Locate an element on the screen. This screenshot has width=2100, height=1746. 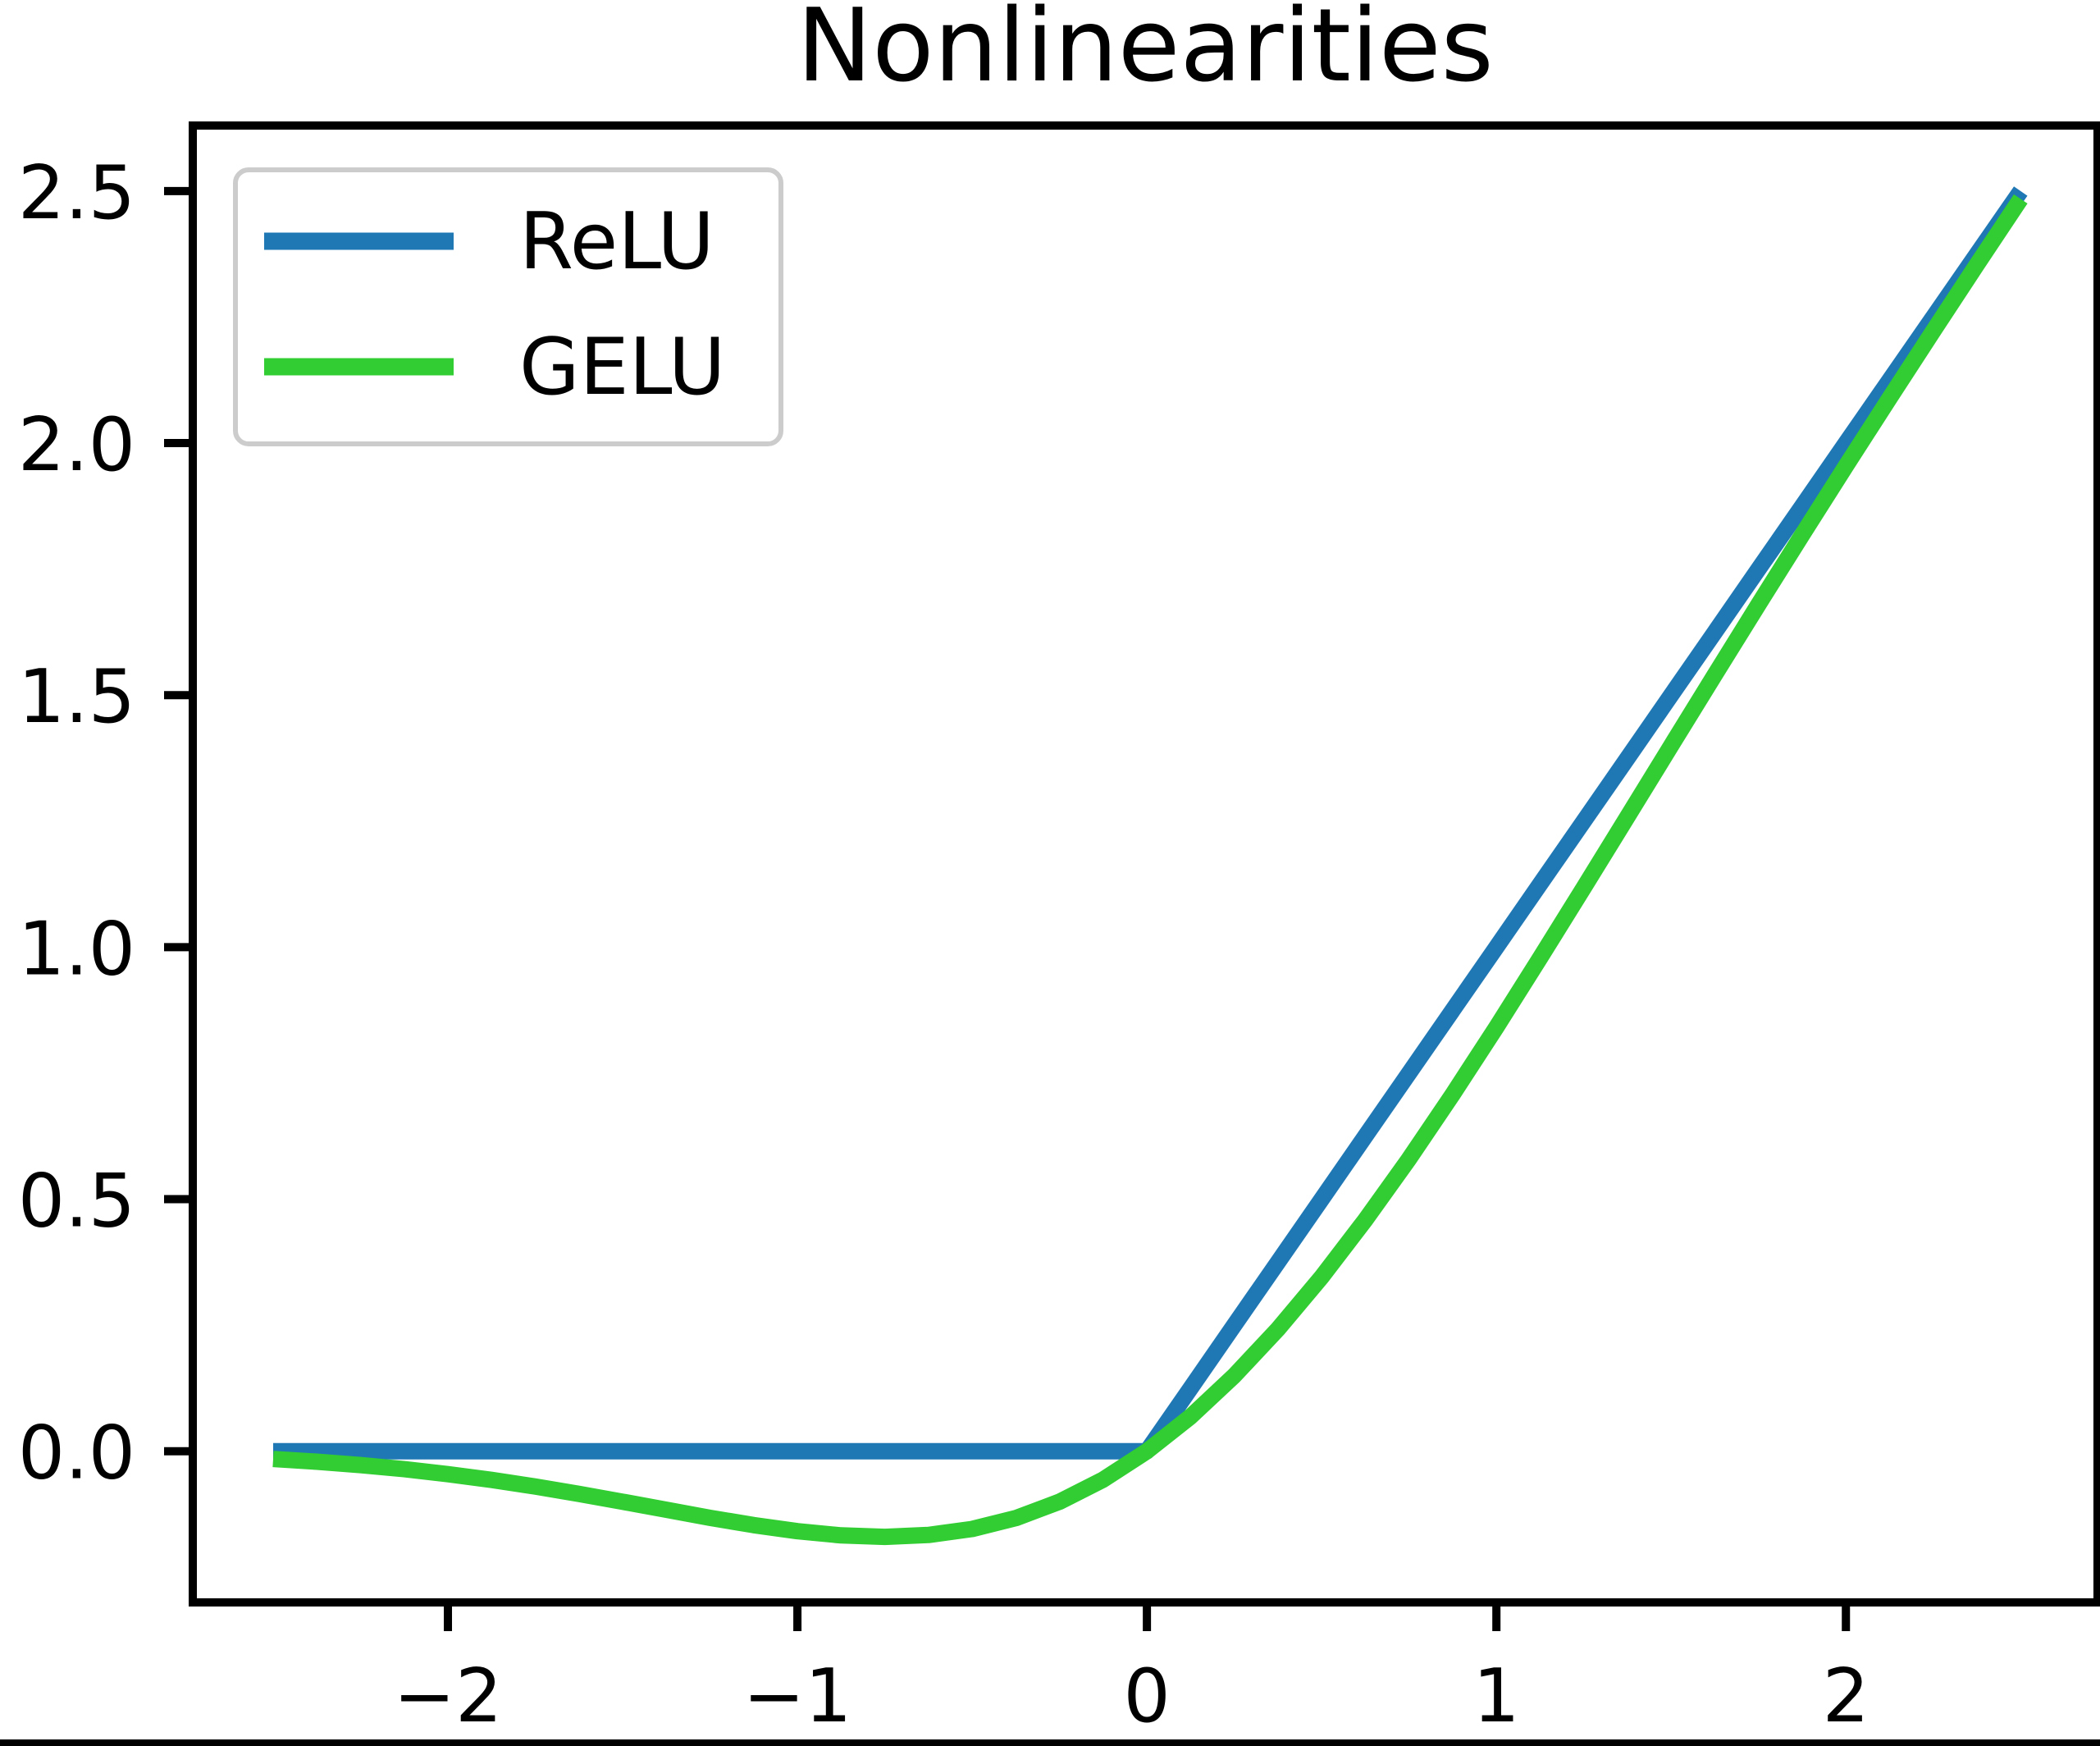
x-tick-label: 0 is located at coordinates (1146, 1696).